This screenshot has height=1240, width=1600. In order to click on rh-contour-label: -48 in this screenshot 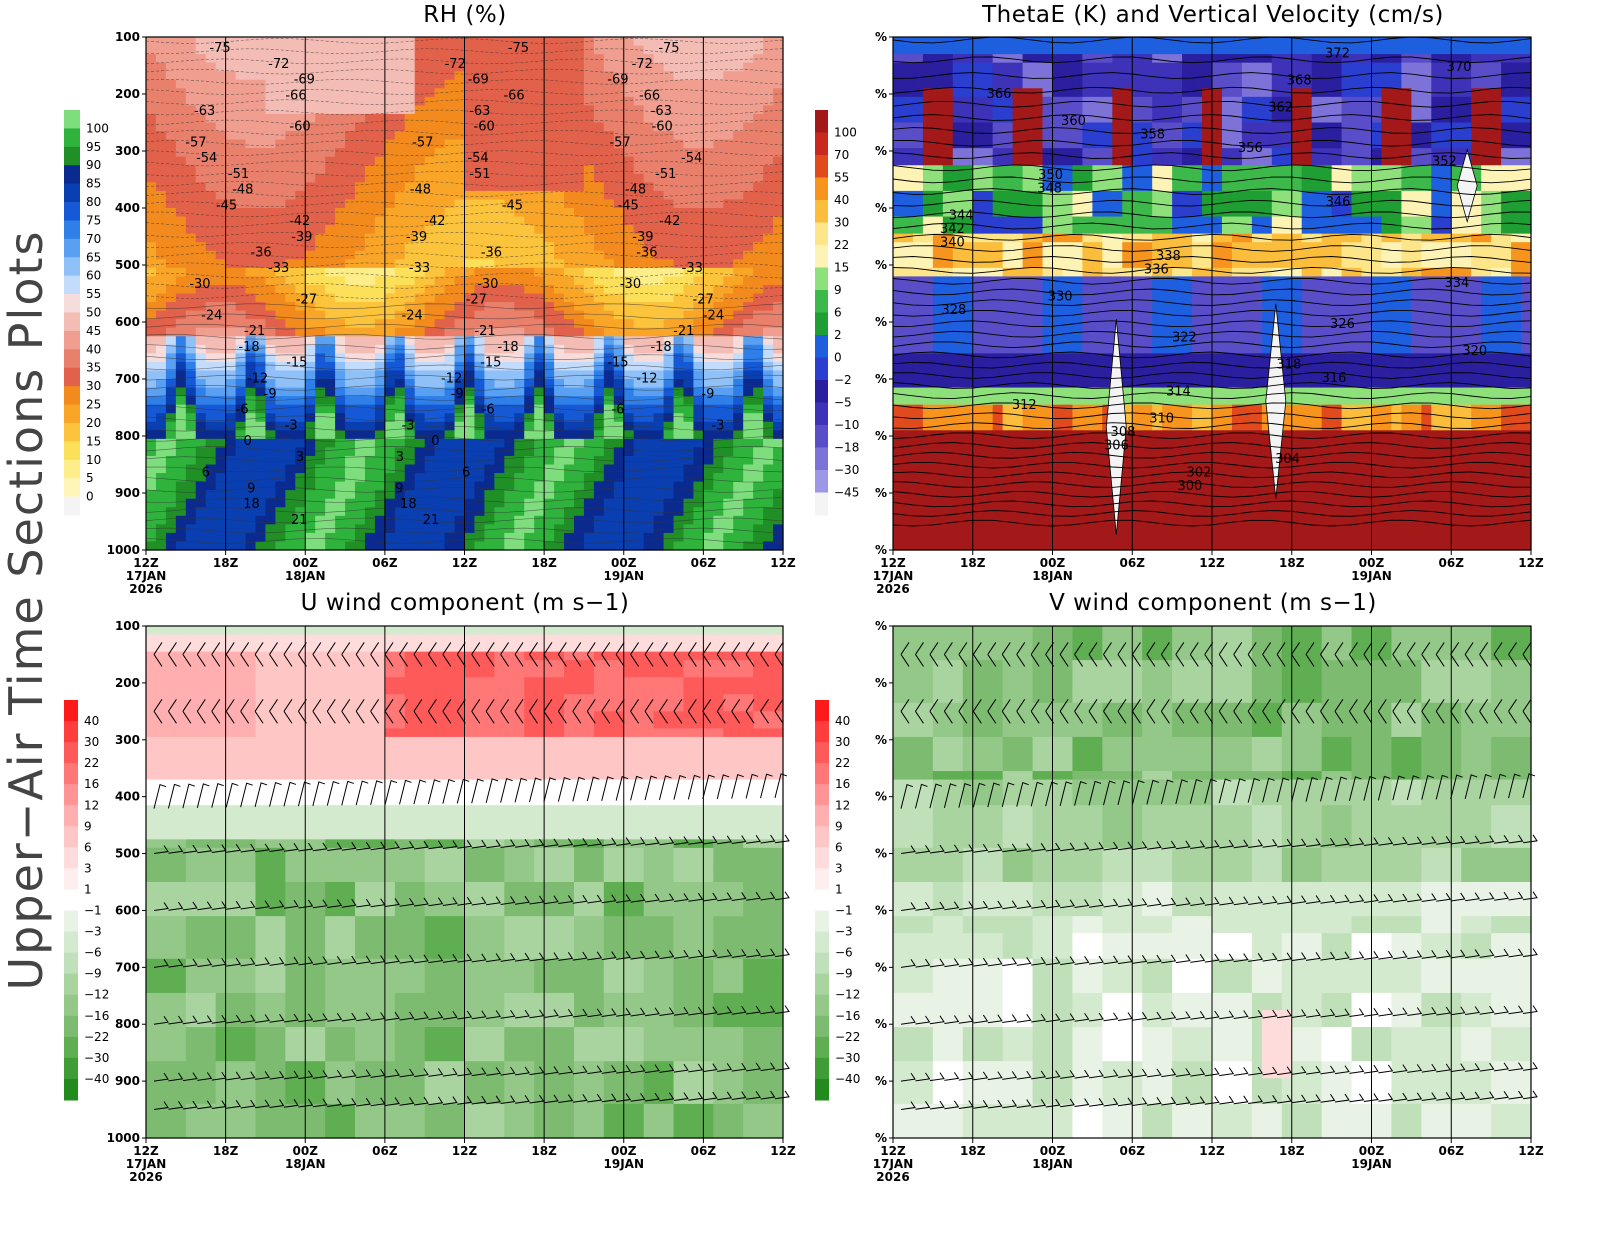, I will do `click(635, 190)`.